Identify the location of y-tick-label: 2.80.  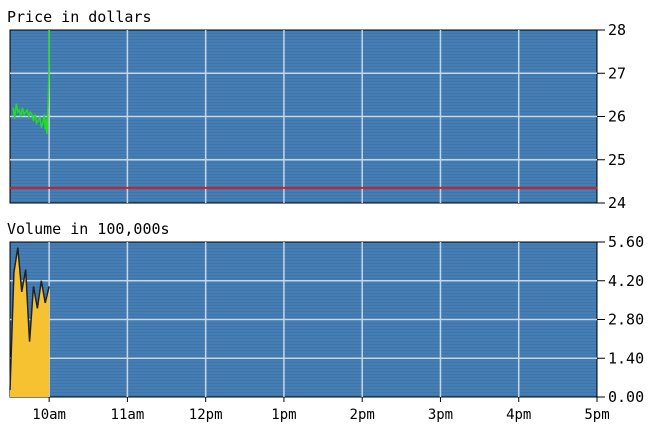
(626, 320).